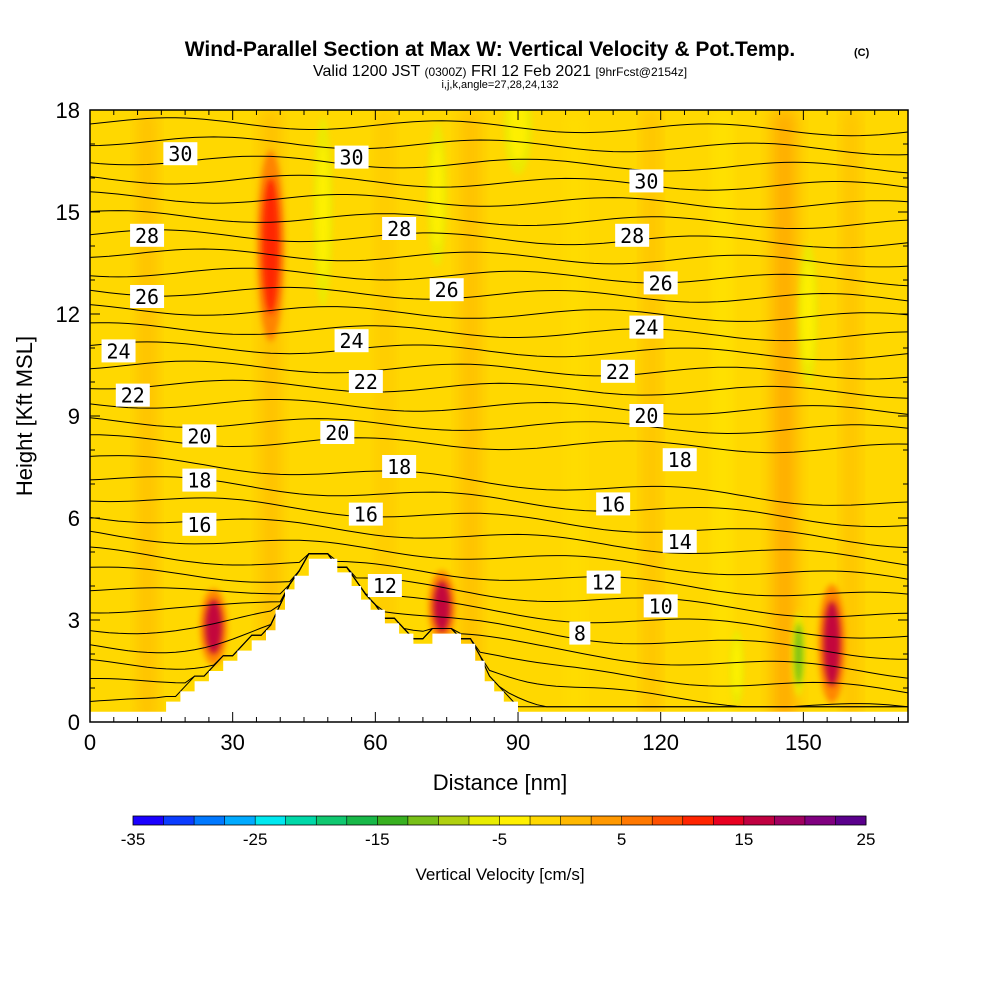 The height and width of the screenshot is (1000, 1000). I want to click on colorbar-title: Vertical Velocity [cm/s], so click(499, 874).